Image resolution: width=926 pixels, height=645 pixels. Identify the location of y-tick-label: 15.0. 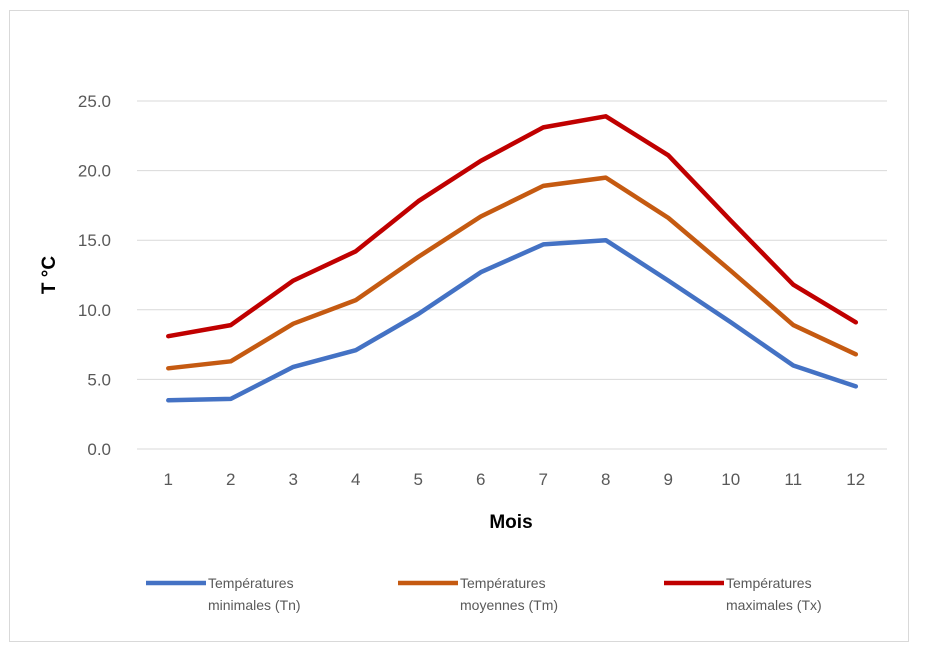
(94, 240).